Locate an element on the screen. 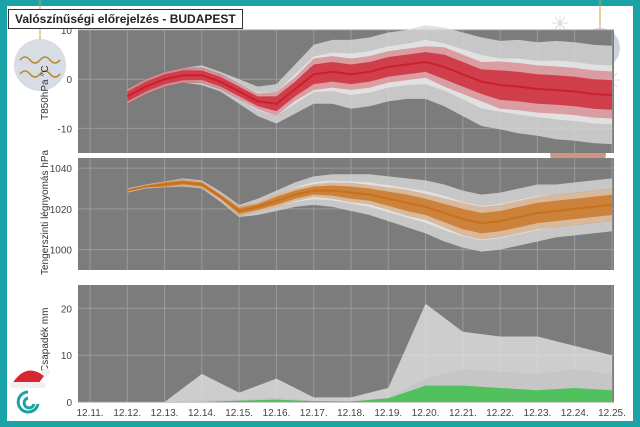 This screenshot has height=427, width=640. y-tick-label: 1040 is located at coordinates (61, 169).